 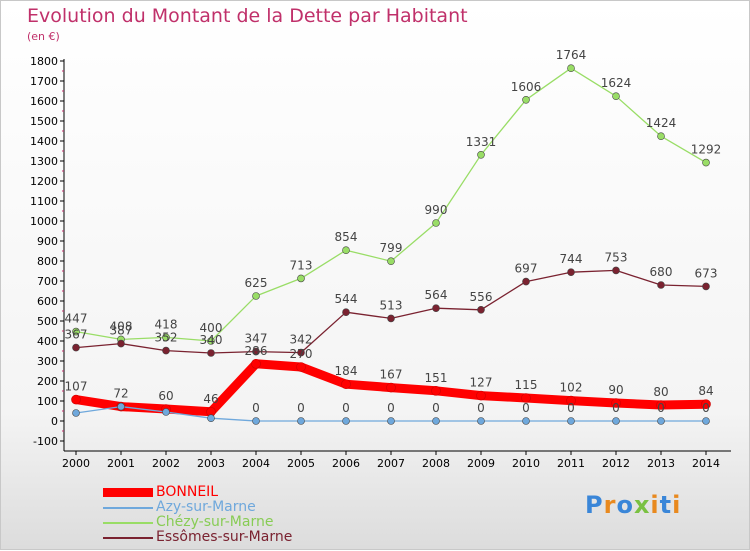 What do you see at coordinates (436, 295) in the screenshot?
I see `data-label: 564` at bounding box center [436, 295].